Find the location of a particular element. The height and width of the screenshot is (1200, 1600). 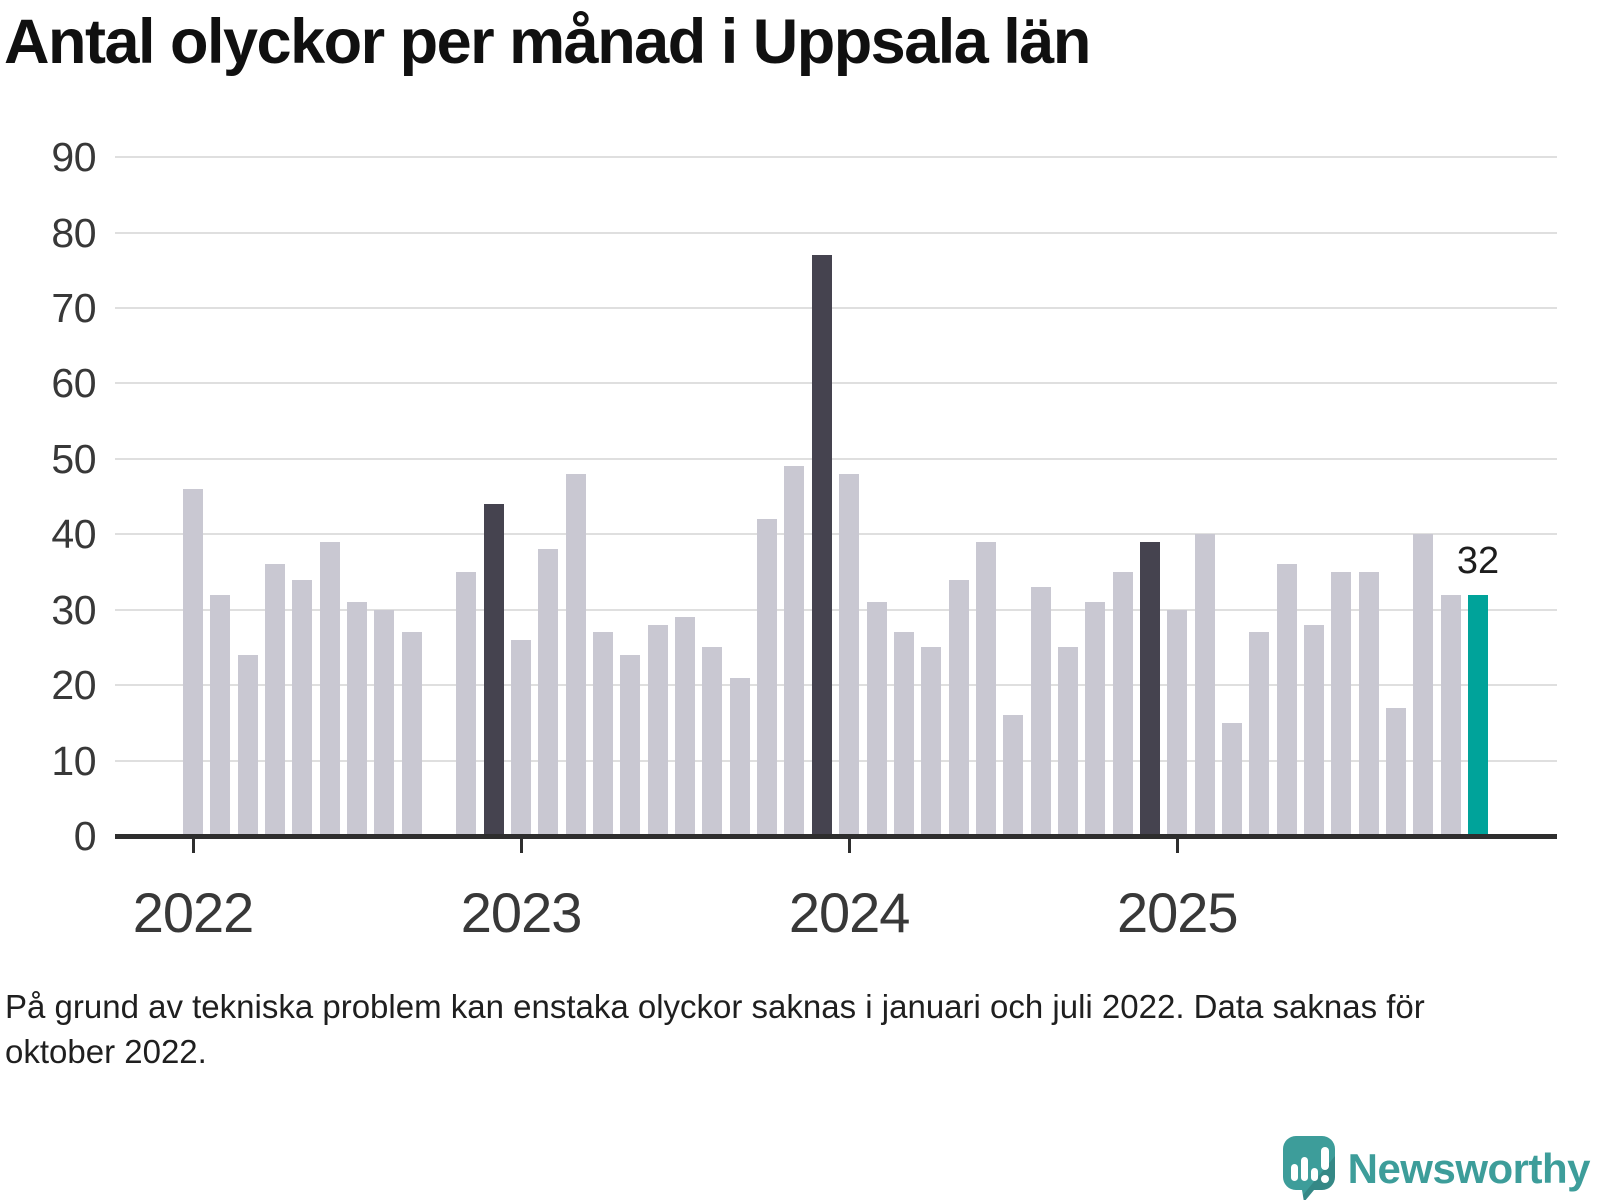

x-tick-2023 is located at coordinates (521, 846).